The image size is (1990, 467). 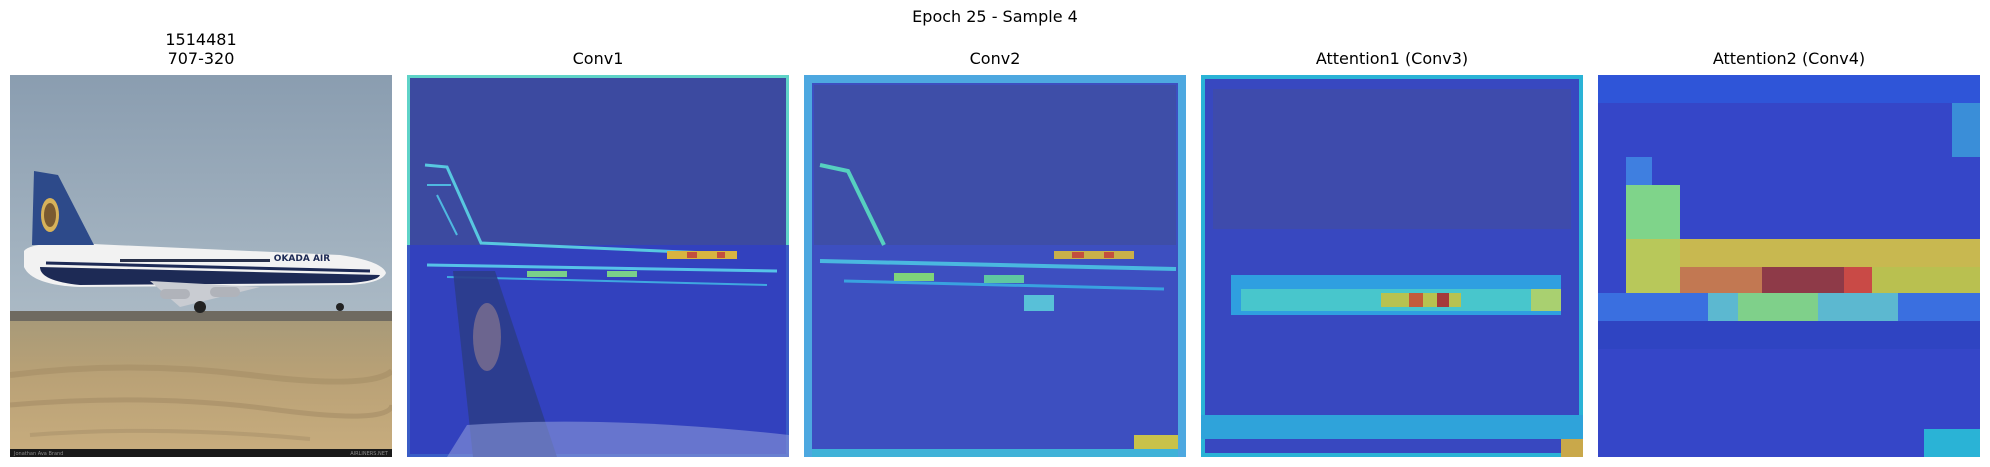 I want to click on panel-title-original: 1514481 707-320, so click(x=201, y=49).